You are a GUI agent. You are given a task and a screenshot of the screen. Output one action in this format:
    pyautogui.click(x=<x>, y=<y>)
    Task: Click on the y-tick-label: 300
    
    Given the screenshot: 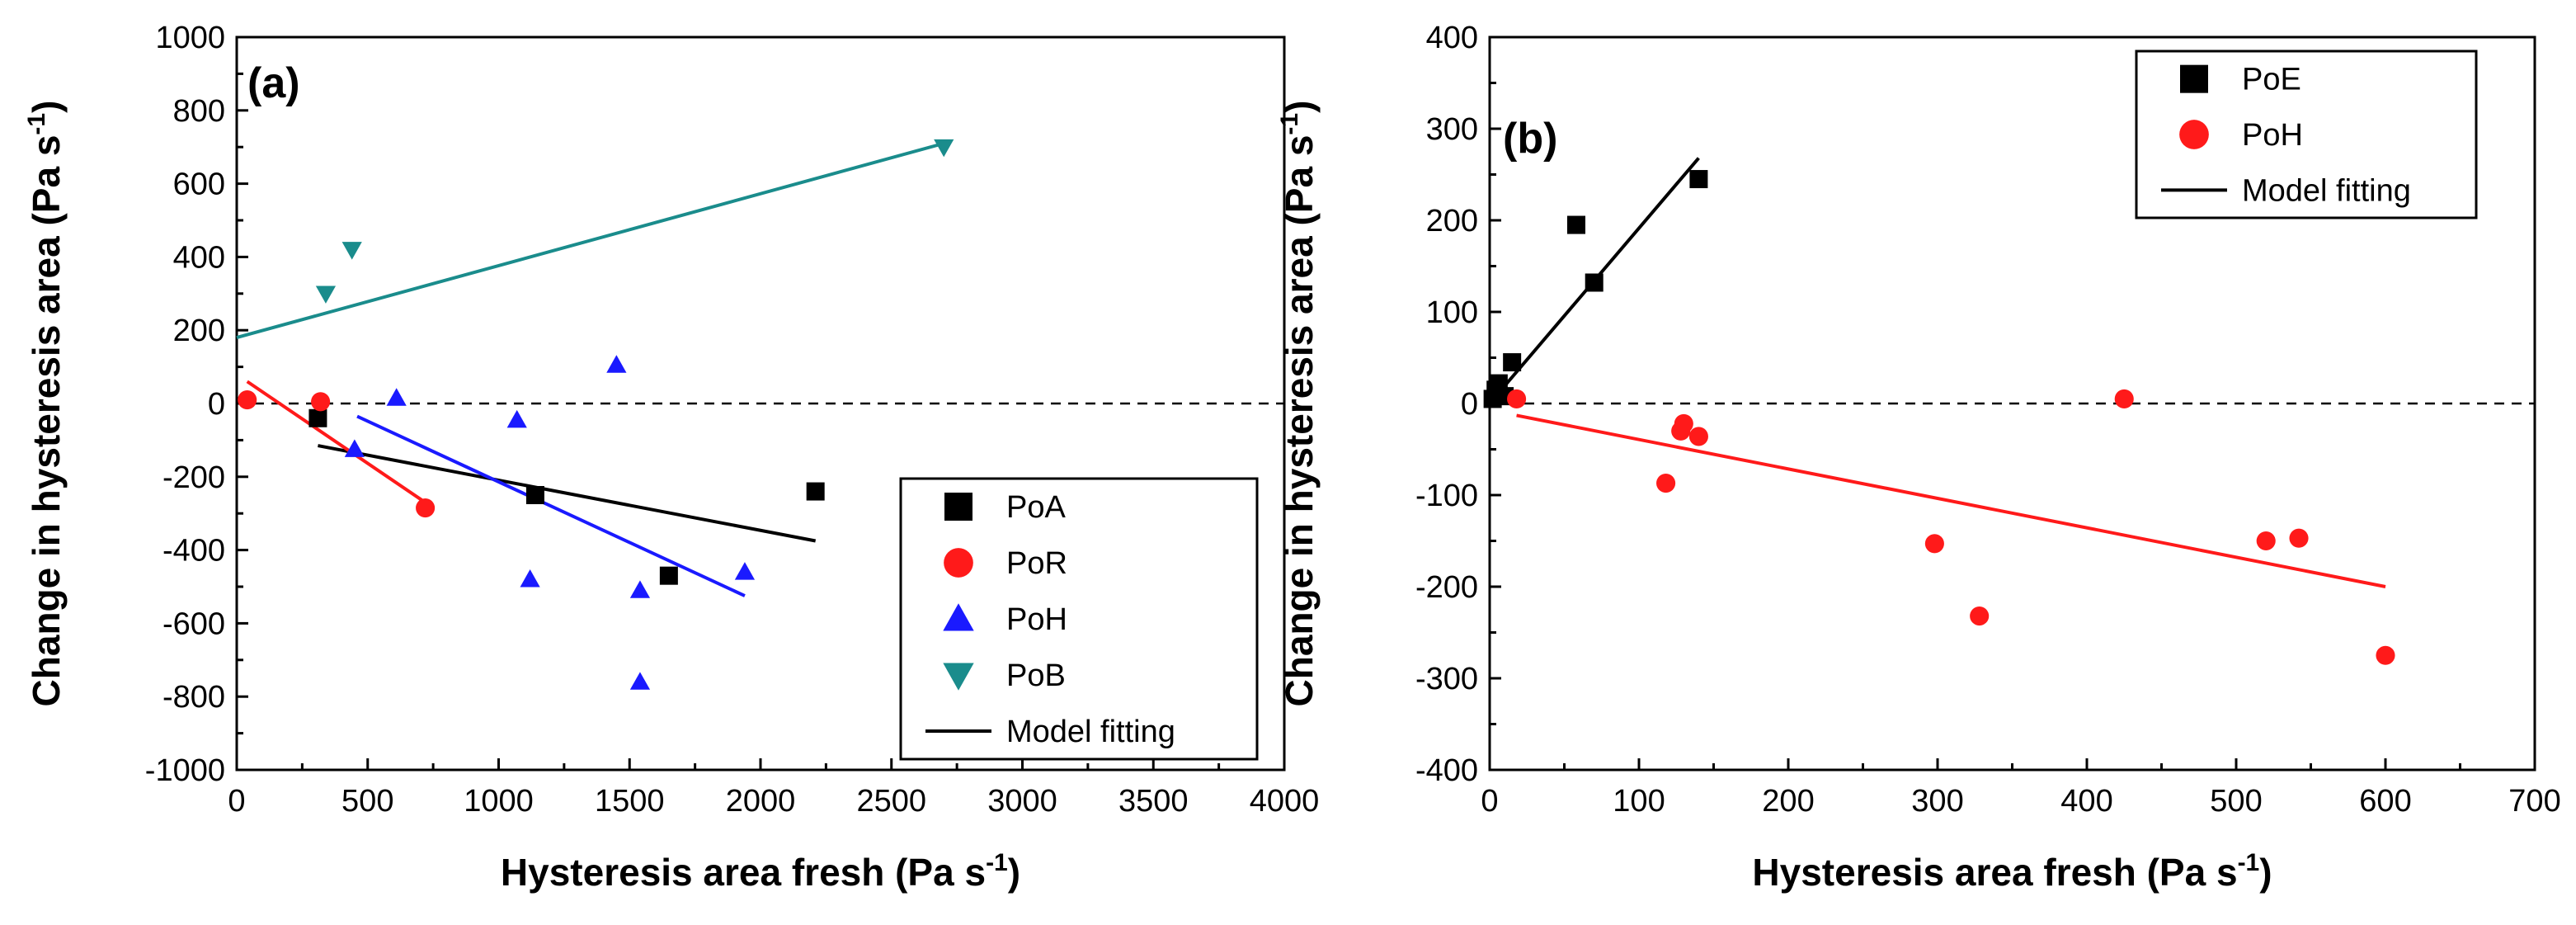 What is the action you would take?
    pyautogui.click(x=1452, y=129)
    